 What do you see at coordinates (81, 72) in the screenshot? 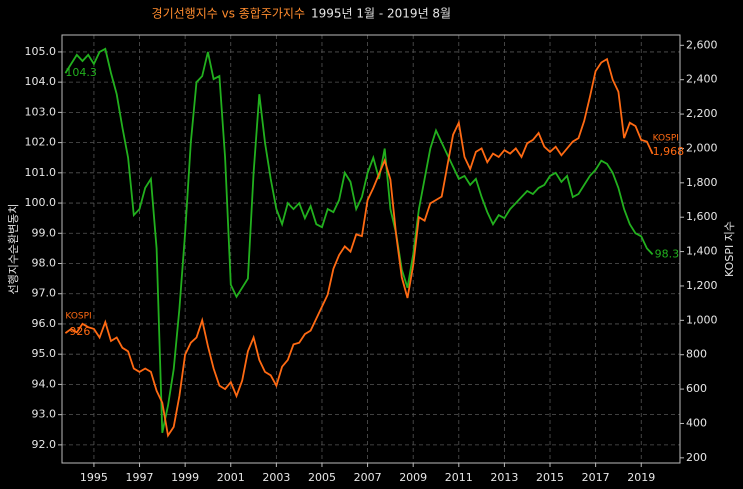
I see `annotation: 104.3` at bounding box center [81, 72].